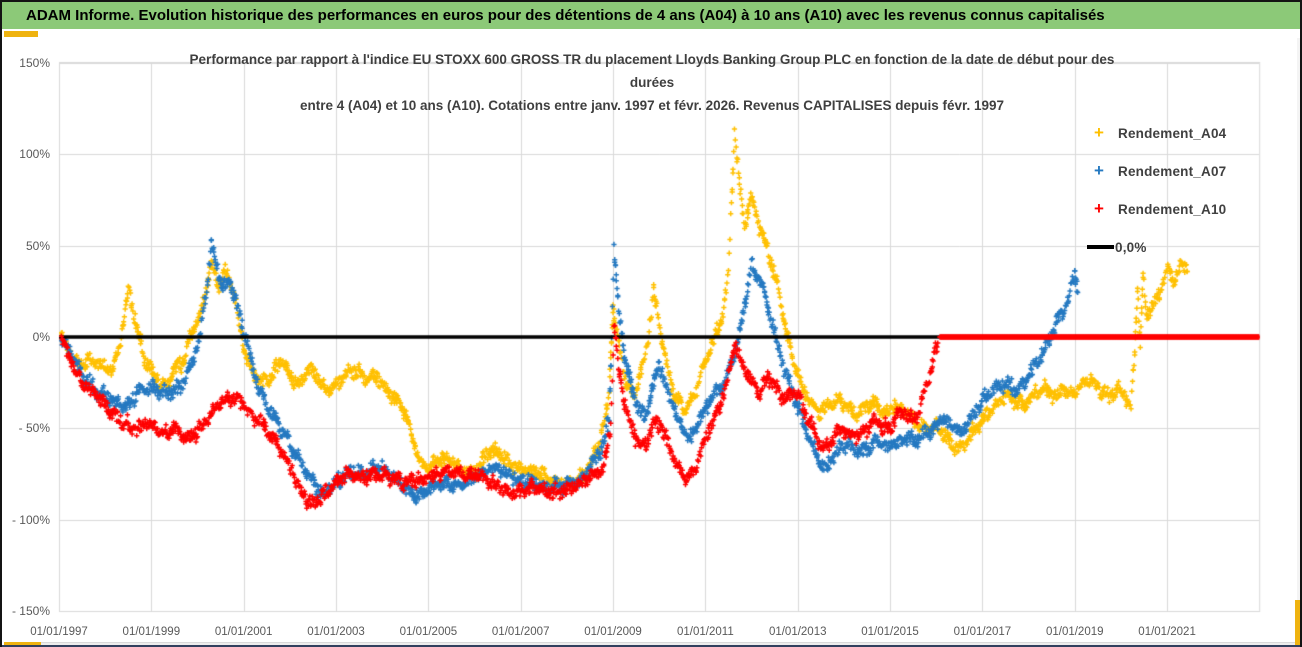 This screenshot has height=647, width=1302. Describe the element at coordinates (428, 632) in the screenshot. I see `x-tick-label: 01/01/2005` at that location.